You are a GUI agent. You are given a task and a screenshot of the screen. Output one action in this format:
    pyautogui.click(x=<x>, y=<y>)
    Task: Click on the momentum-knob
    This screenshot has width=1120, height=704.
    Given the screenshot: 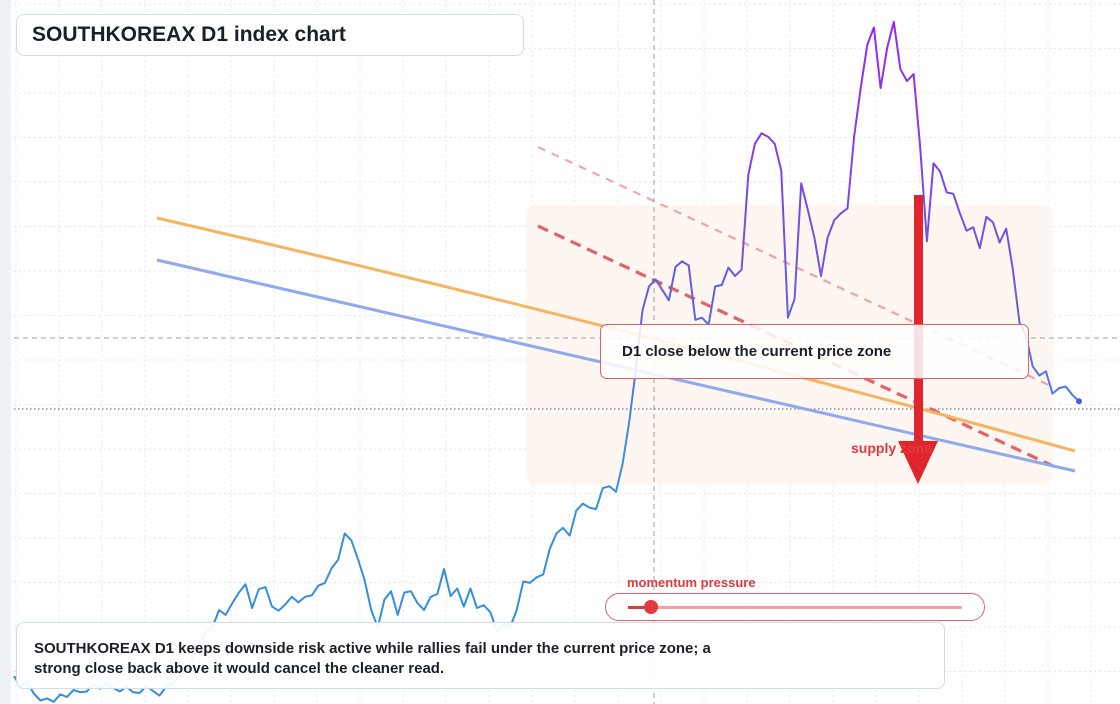 What is the action you would take?
    pyautogui.click(x=651, y=607)
    